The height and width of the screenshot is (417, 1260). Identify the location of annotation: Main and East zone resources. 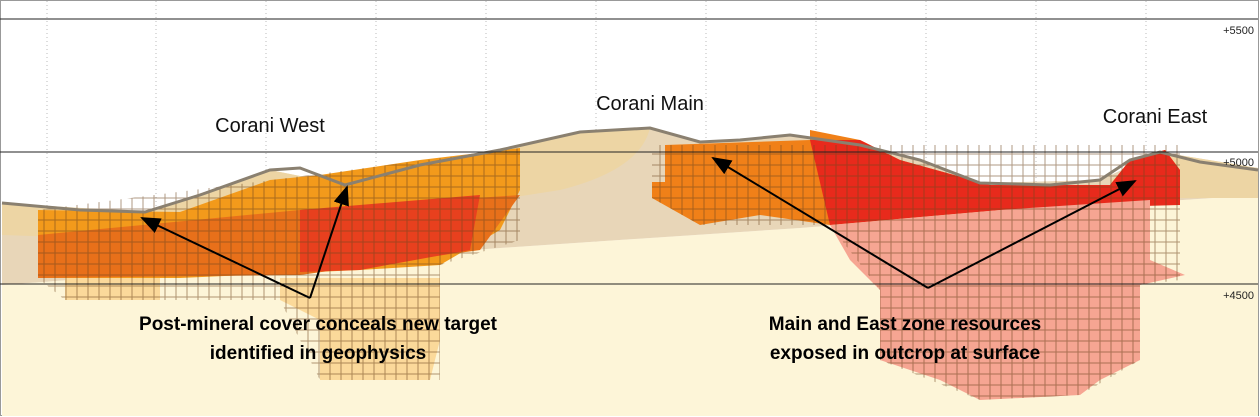
(905, 324).